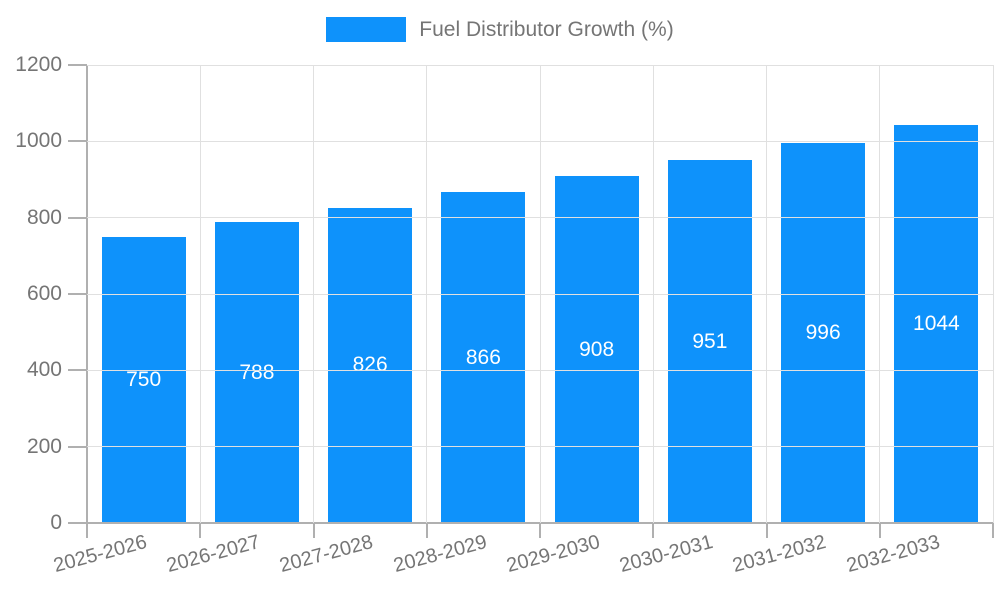  Describe the element at coordinates (100, 554) in the screenshot. I see `x-tick-label: 2025-2026` at that location.